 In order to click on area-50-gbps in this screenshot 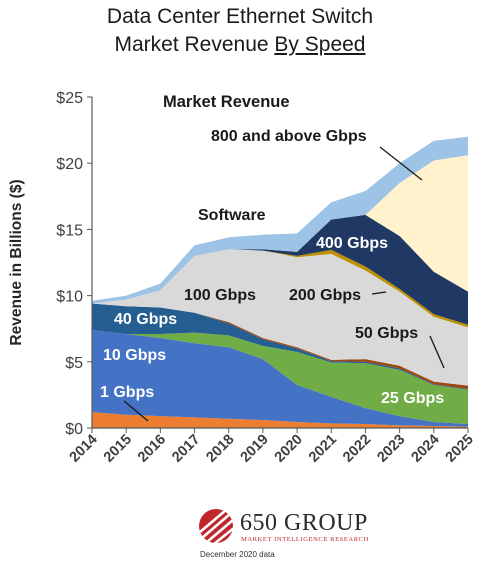, I will do `click(280, 346)`.